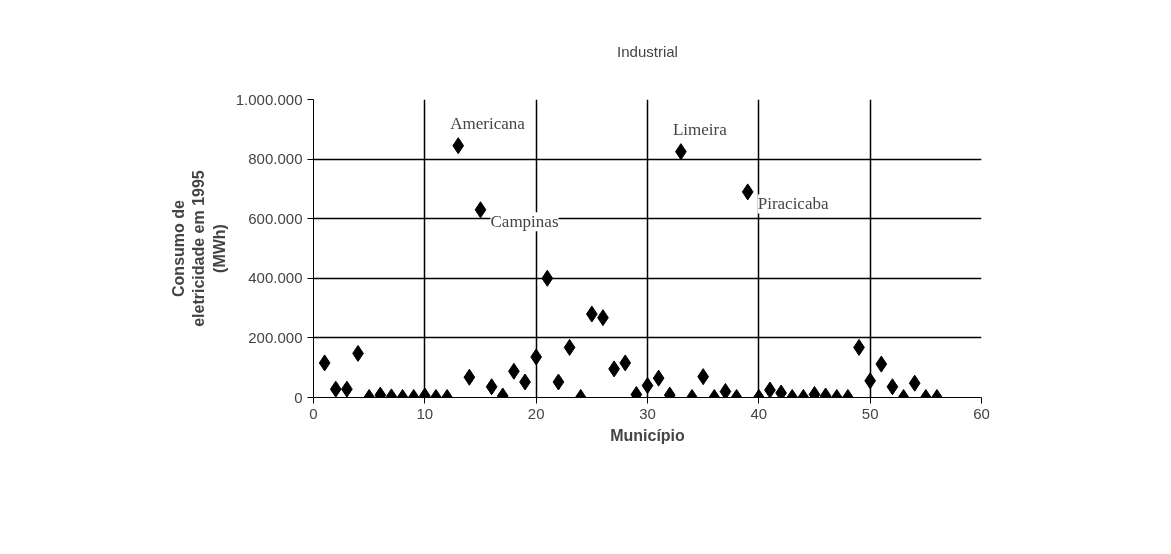 This screenshot has width=1171, height=554. Describe the element at coordinates (269, 99) in the screenshot. I see `y-tick-label: 1.000.000` at that location.